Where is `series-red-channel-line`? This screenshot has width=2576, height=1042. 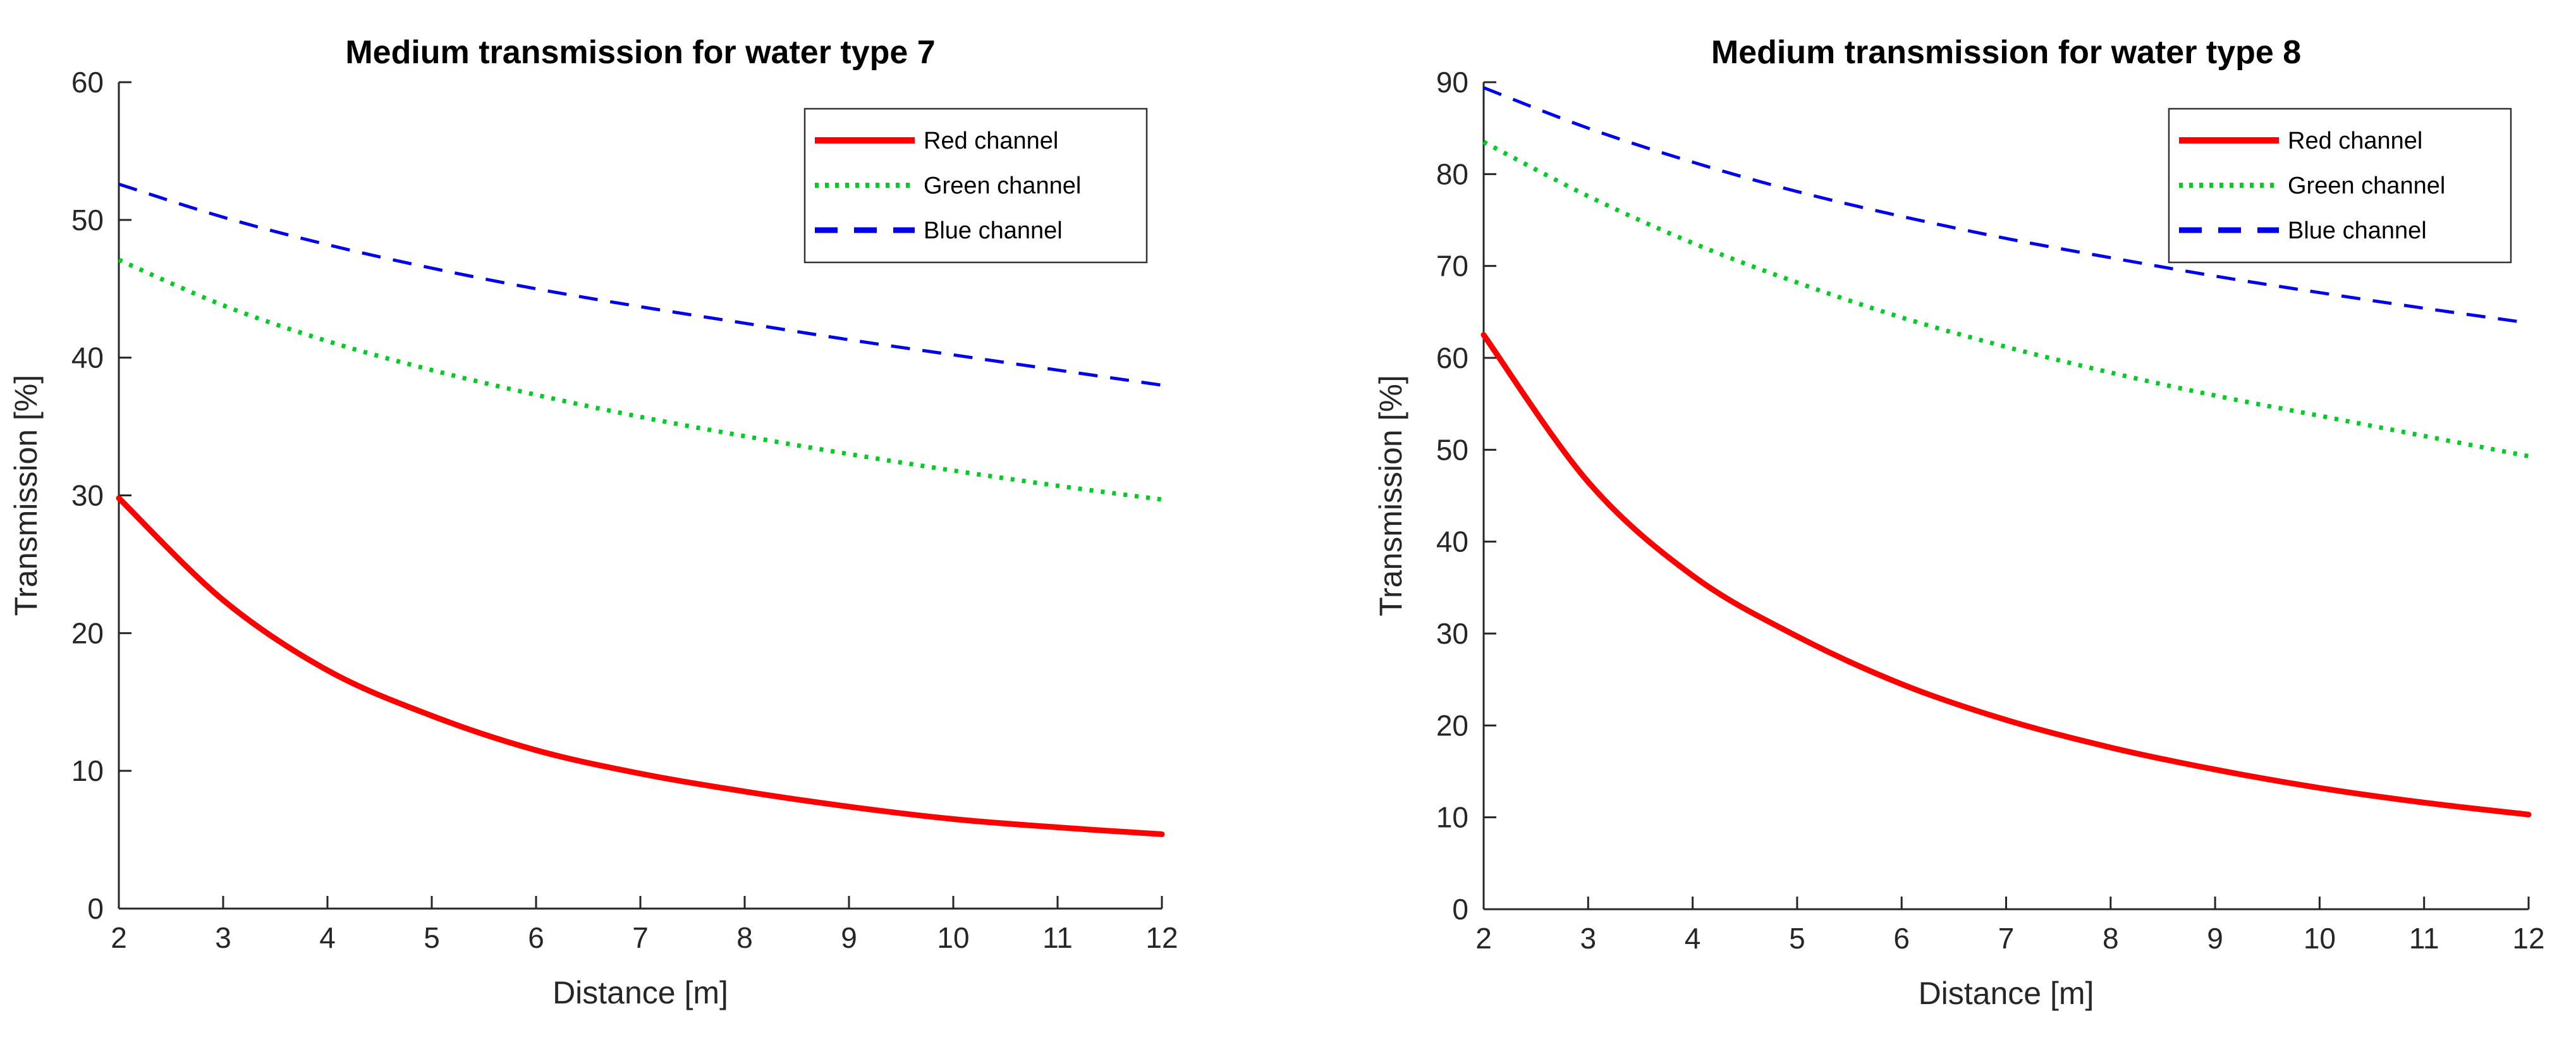 series-red-channel-line is located at coordinates (640, 666).